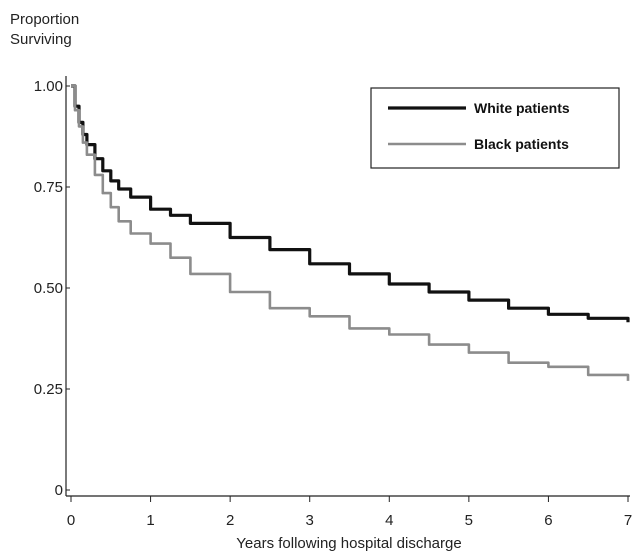 The width and height of the screenshot is (632, 552). Describe the element at coordinates (310, 520) in the screenshot. I see `x-tick-label: 3` at that location.